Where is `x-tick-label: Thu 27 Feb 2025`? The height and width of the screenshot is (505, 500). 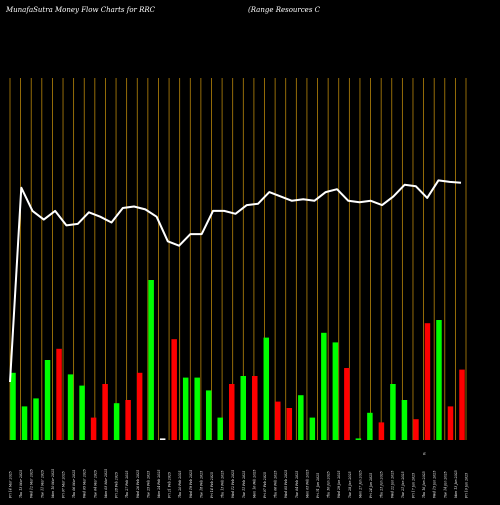
x-tick-label: Thu 27 Feb 2025 is located at coordinates (127, 484).